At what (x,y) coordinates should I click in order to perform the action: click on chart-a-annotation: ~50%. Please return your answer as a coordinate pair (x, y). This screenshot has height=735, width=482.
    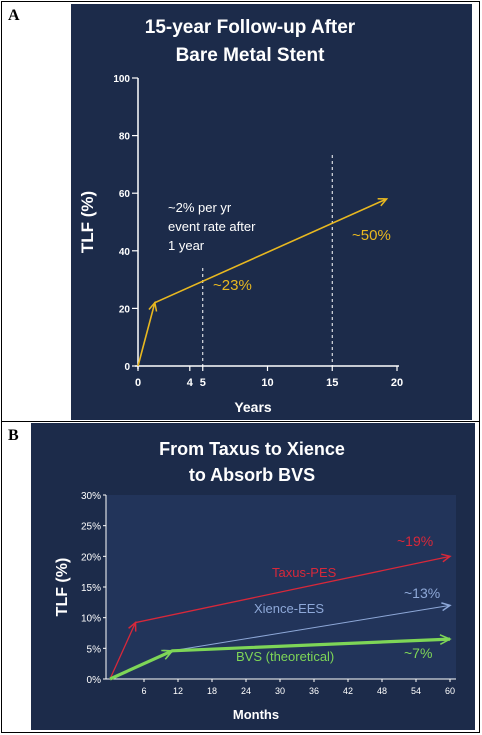
    Looking at the image, I should click on (371, 235).